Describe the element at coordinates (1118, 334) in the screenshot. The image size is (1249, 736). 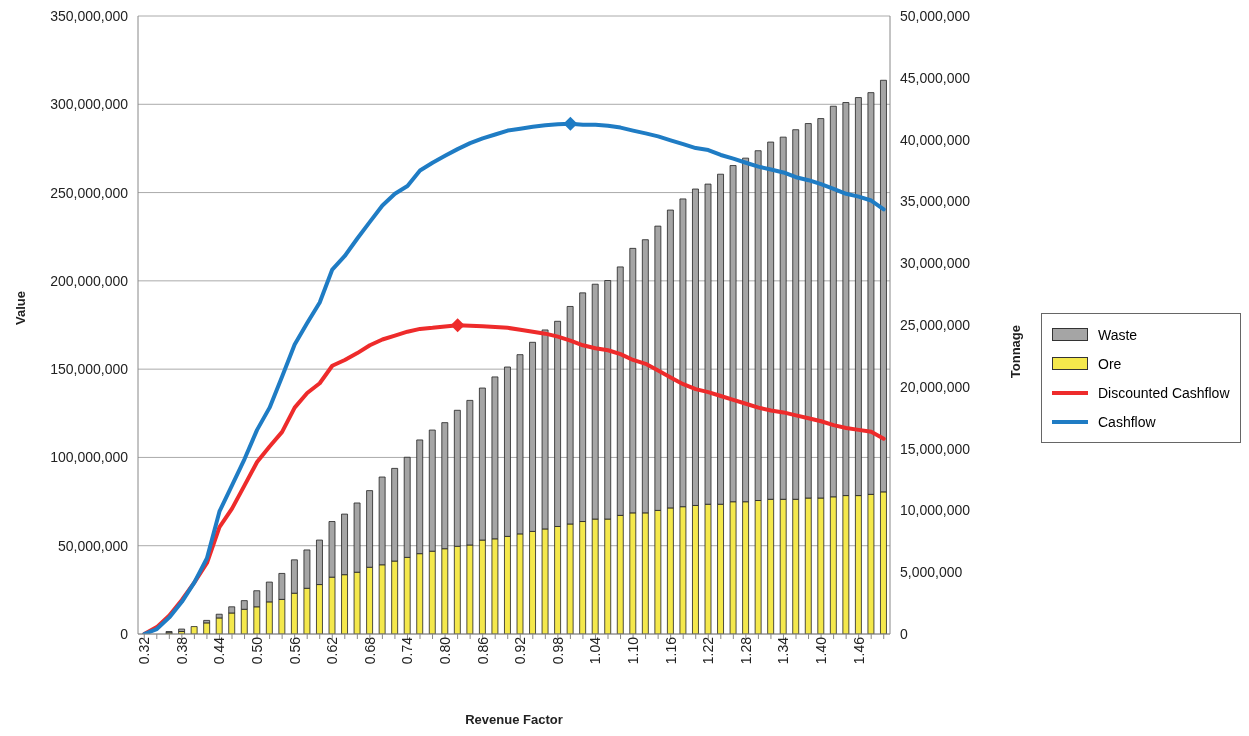
I see `legend-label: Waste` at that location.